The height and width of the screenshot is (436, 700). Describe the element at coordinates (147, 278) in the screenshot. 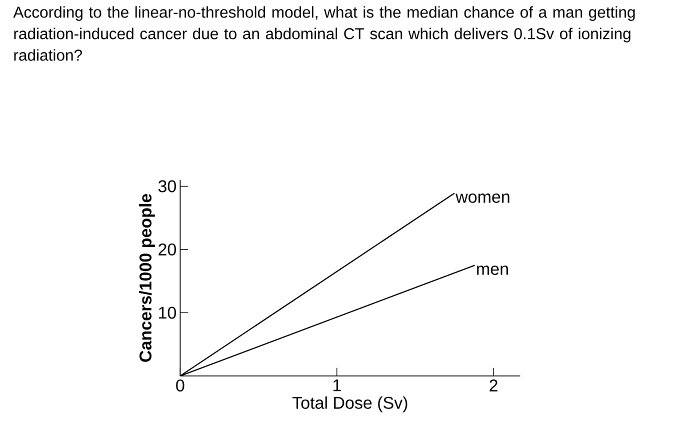

I see `y-axis-title: Cancers/1000 people` at that location.